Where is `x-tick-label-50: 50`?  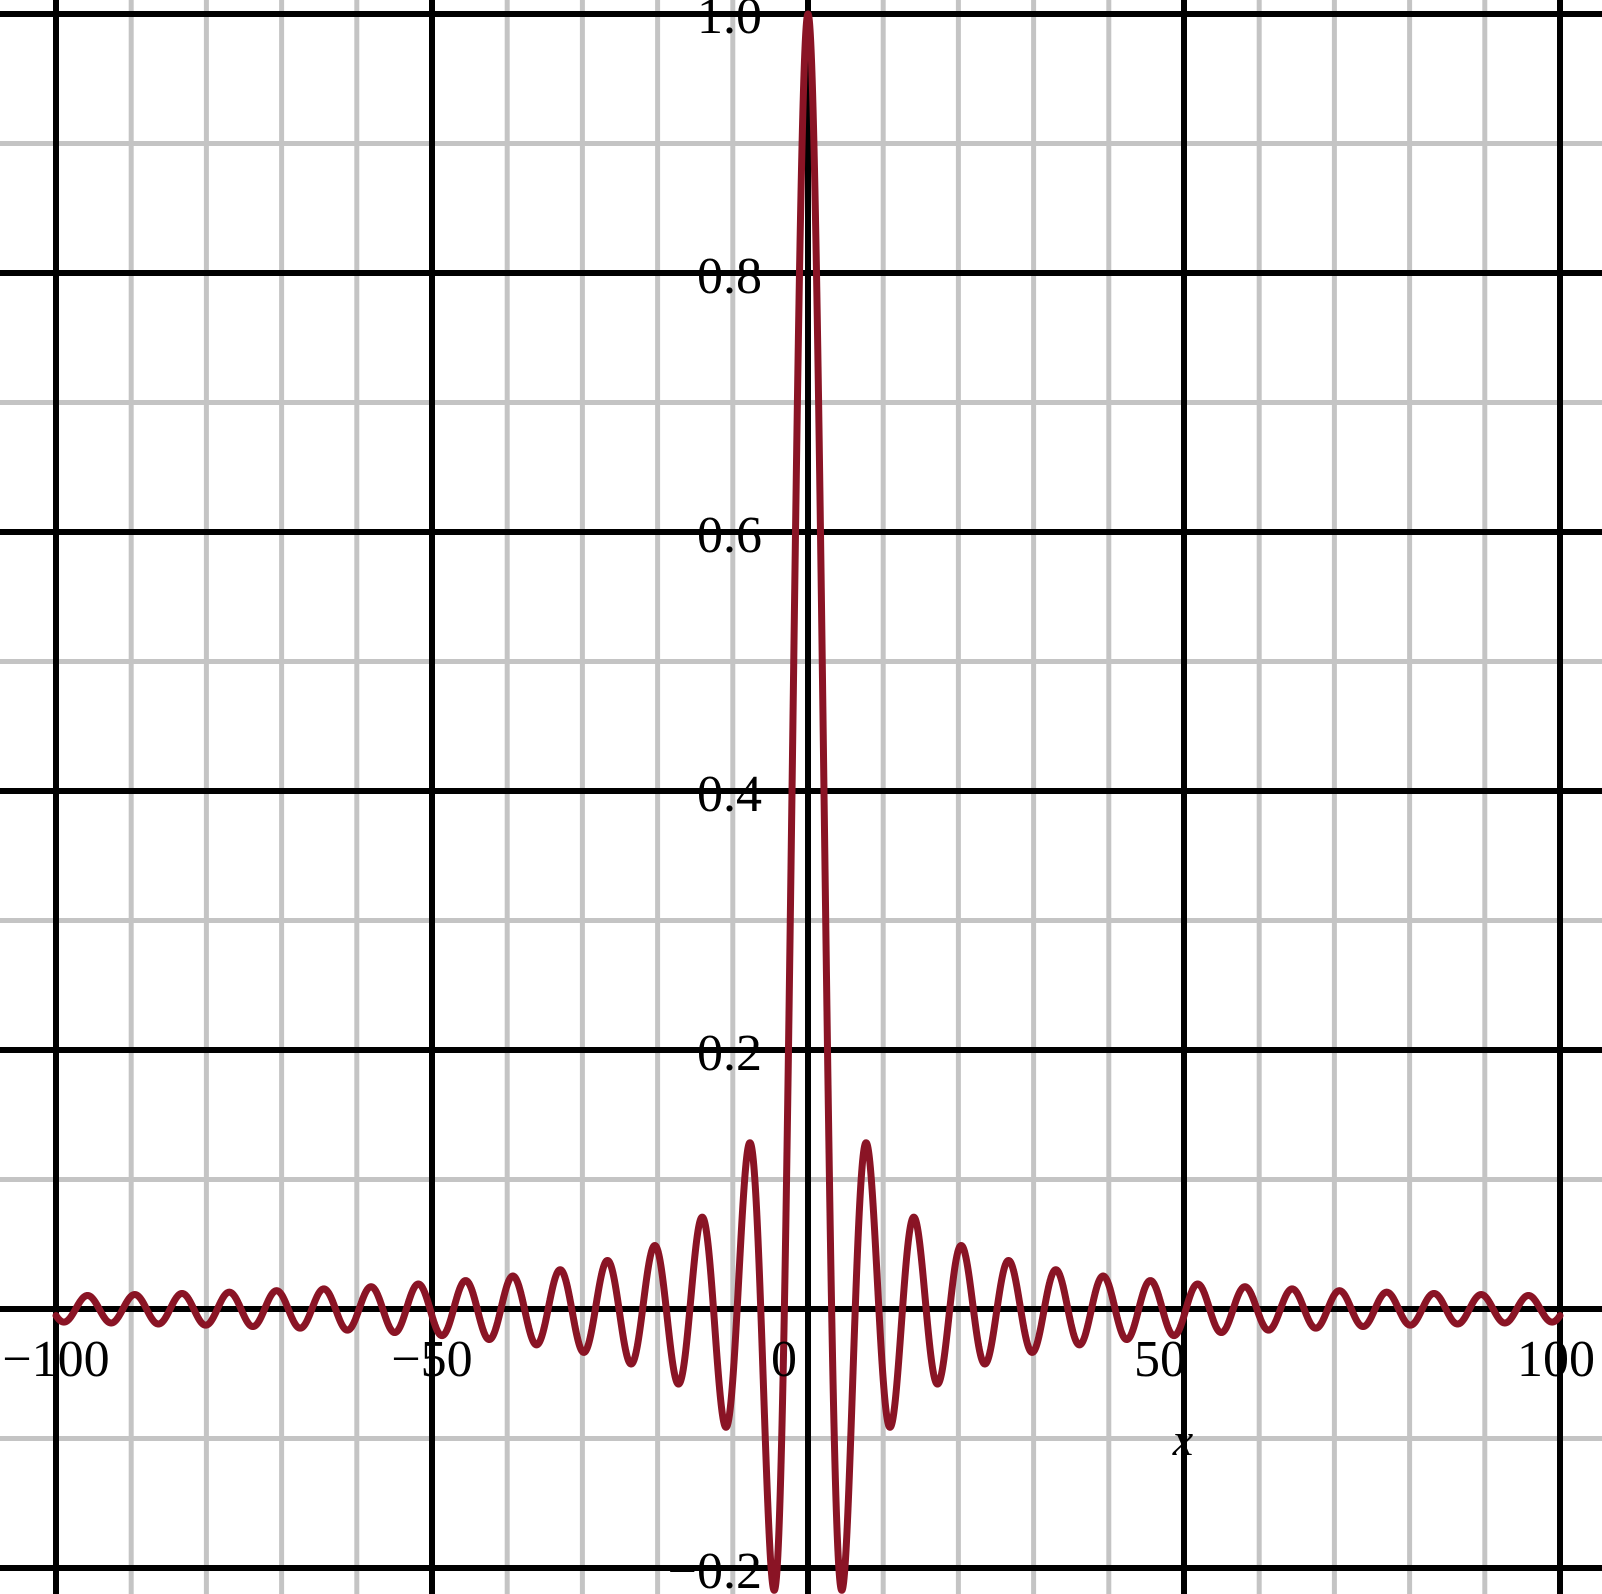 x-tick-label-50: 50 is located at coordinates (1160, 1359).